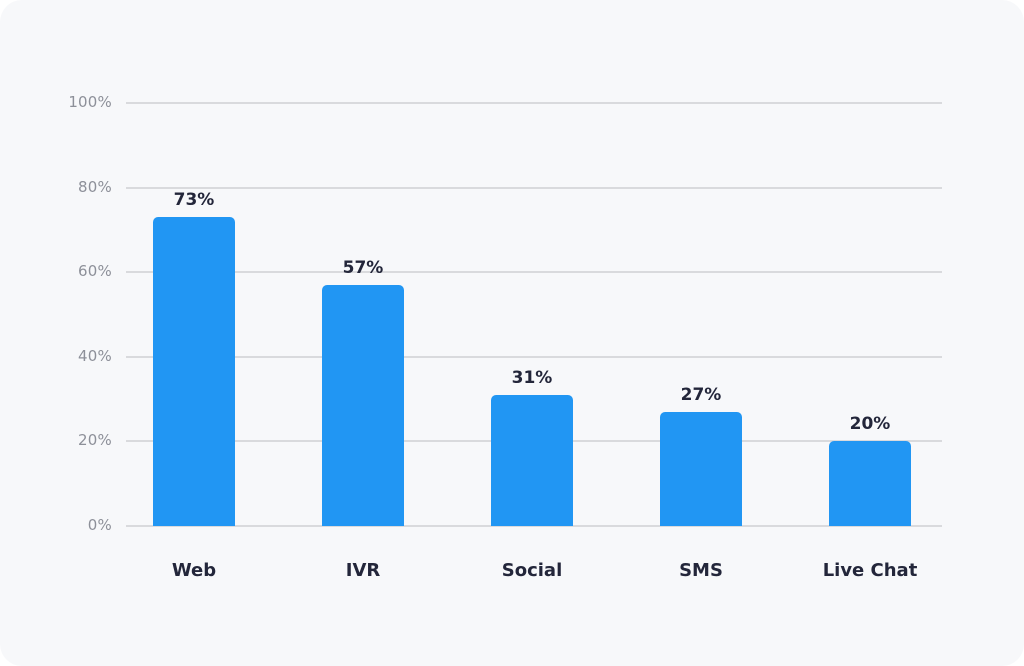 Image resolution: width=1024 pixels, height=666 pixels. What do you see at coordinates (870, 570) in the screenshot?
I see `x-category-label: Live Chat` at bounding box center [870, 570].